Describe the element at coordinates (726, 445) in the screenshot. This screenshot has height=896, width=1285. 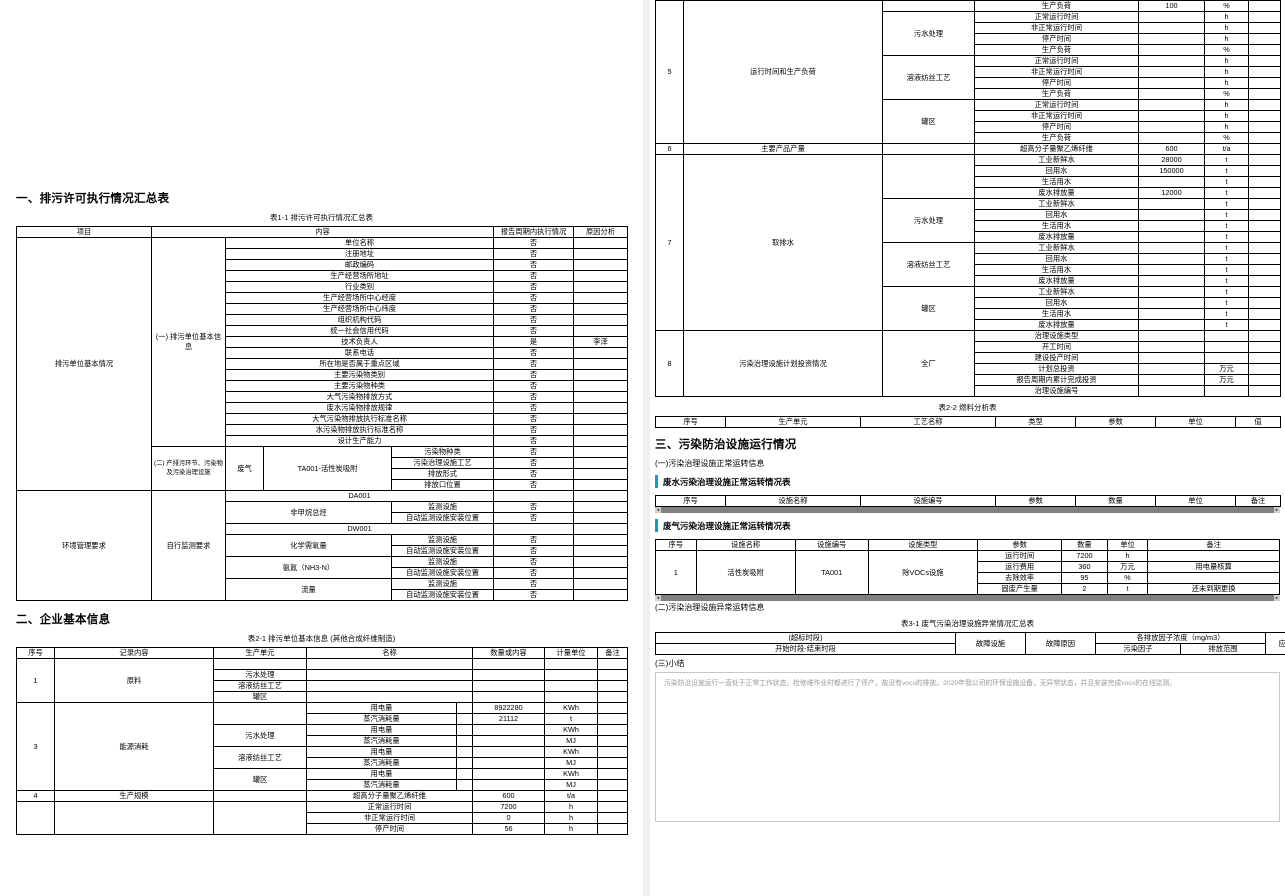
I see `section-heading-3: 三、污染防治设施运行情况` at that location.